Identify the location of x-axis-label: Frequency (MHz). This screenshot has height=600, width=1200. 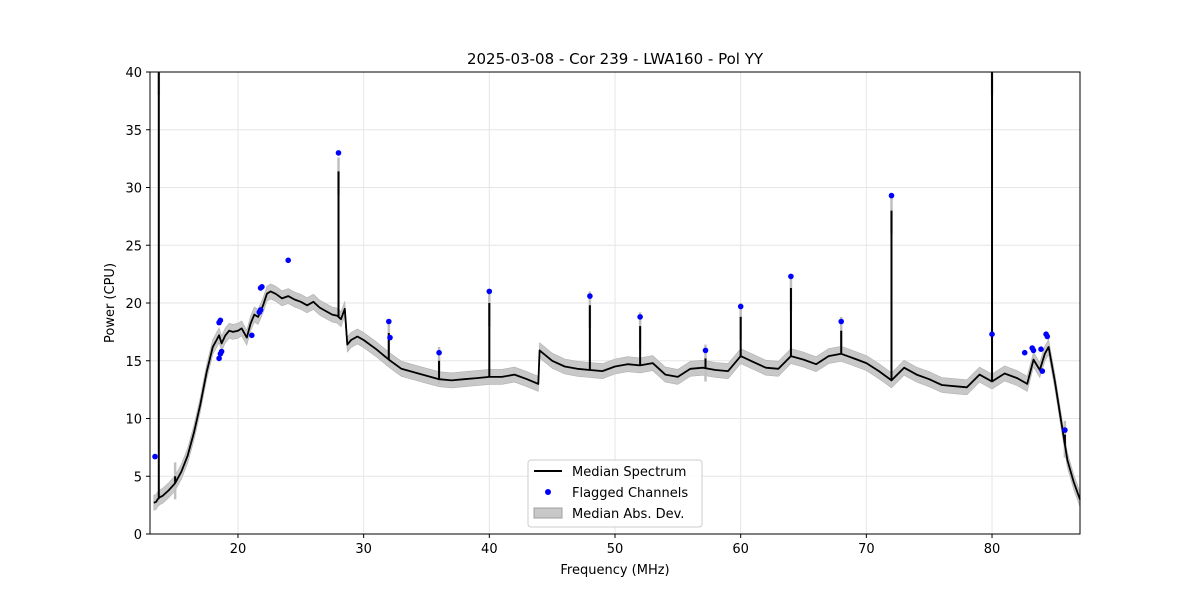
(614, 570).